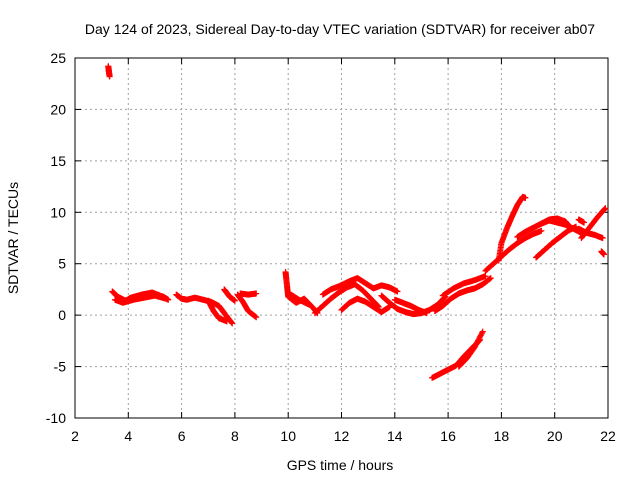 This screenshot has width=640, height=480. What do you see at coordinates (58, 212) in the screenshot?
I see `y-tick-label: 10` at bounding box center [58, 212].